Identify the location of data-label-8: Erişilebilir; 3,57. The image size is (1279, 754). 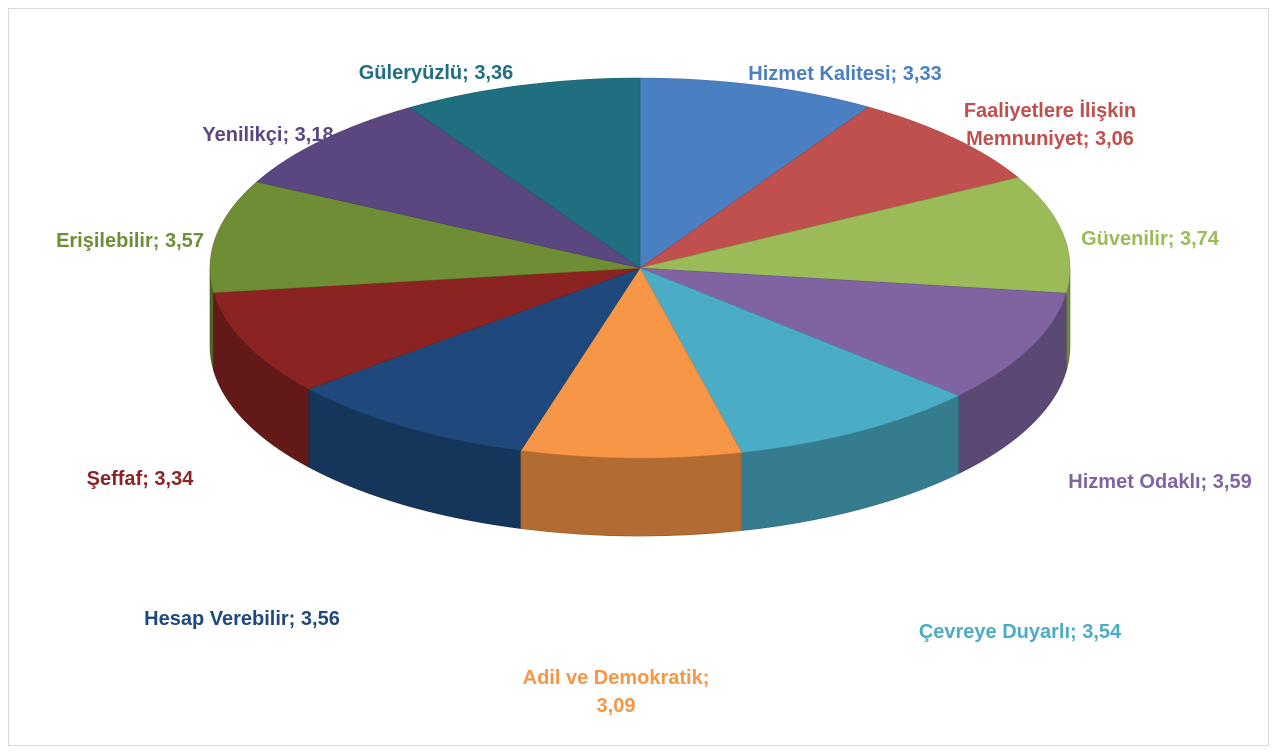
(130, 241).